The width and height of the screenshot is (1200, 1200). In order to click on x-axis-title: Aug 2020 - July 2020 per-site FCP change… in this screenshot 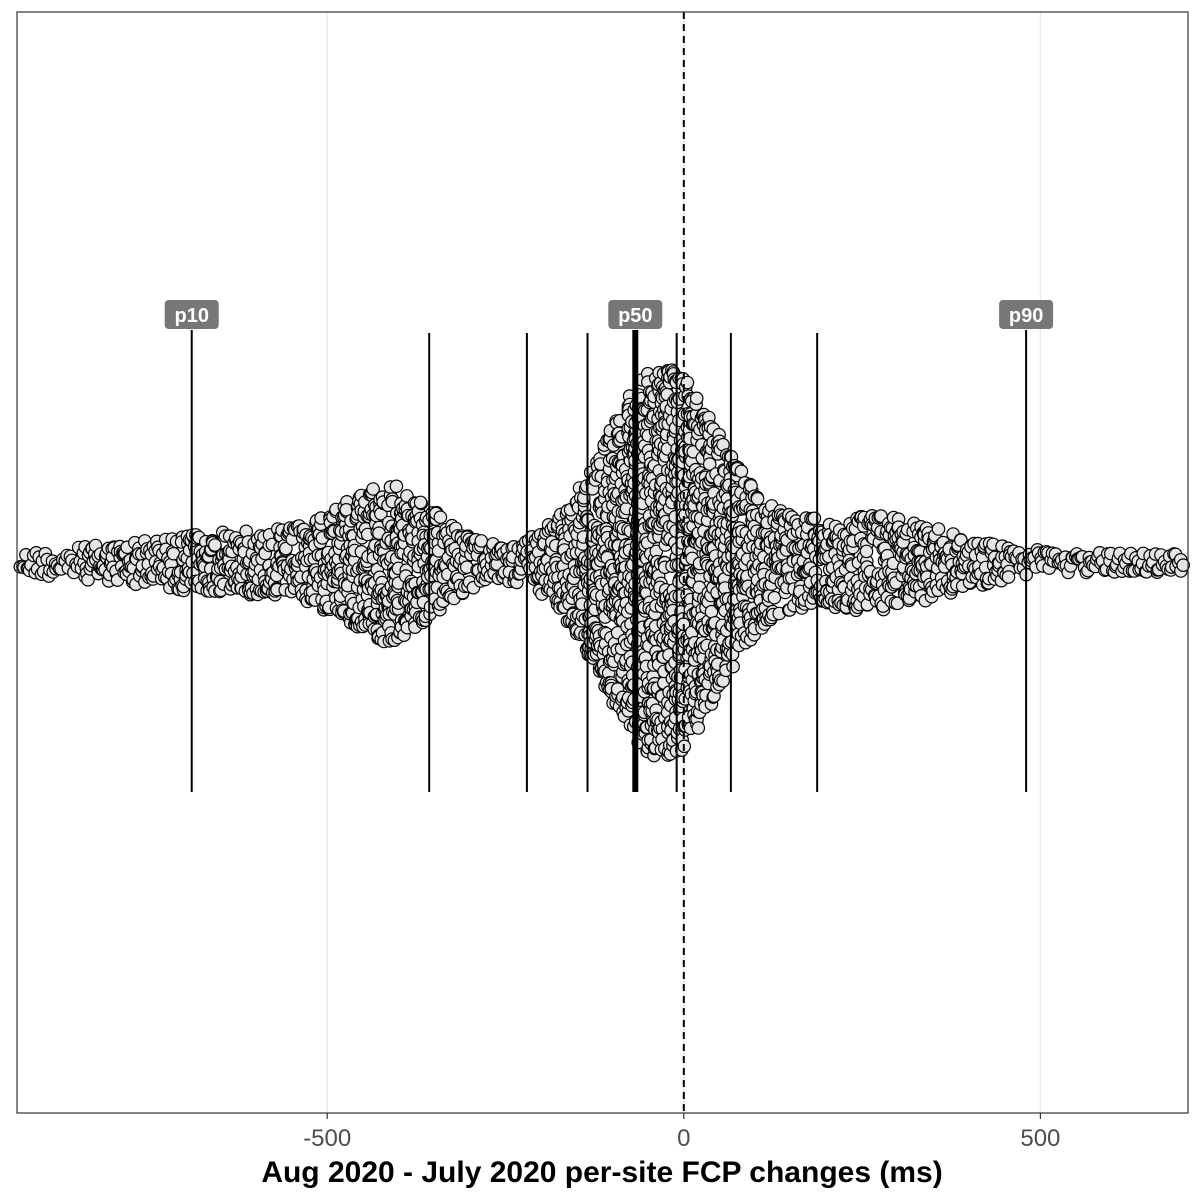, I will do `click(601, 1172)`.